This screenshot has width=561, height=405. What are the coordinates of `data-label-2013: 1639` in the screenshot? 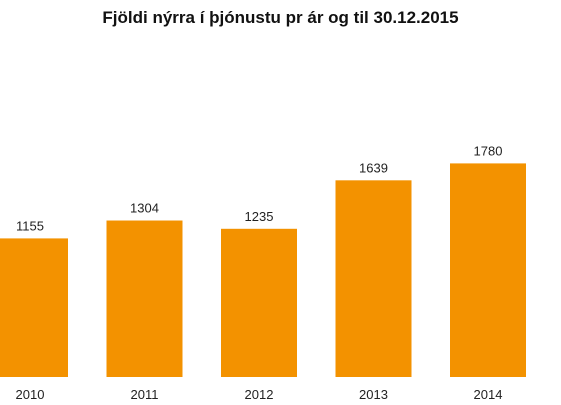 It's located at (373, 167).